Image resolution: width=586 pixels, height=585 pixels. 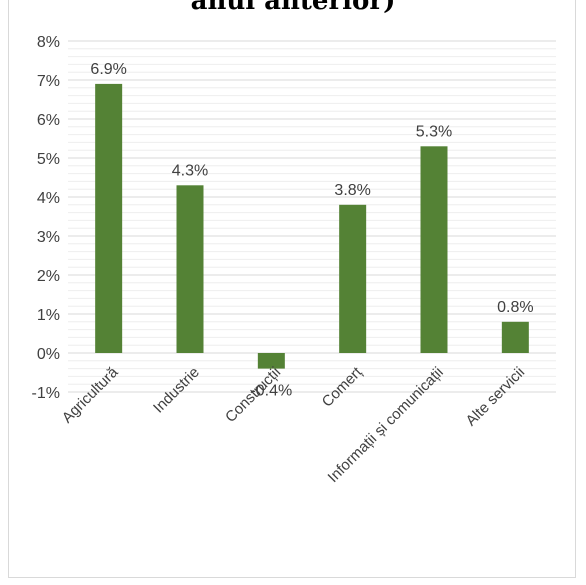 I want to click on data-label: 5.3%, so click(x=434, y=131).